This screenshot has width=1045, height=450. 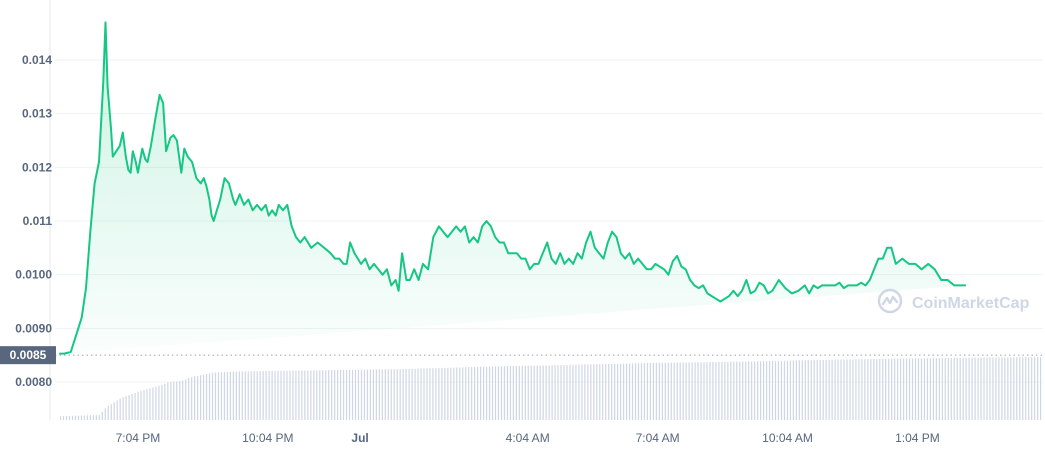 I want to click on coinmarketcap-watermark: CoinMarketCap, so click(x=953, y=301).